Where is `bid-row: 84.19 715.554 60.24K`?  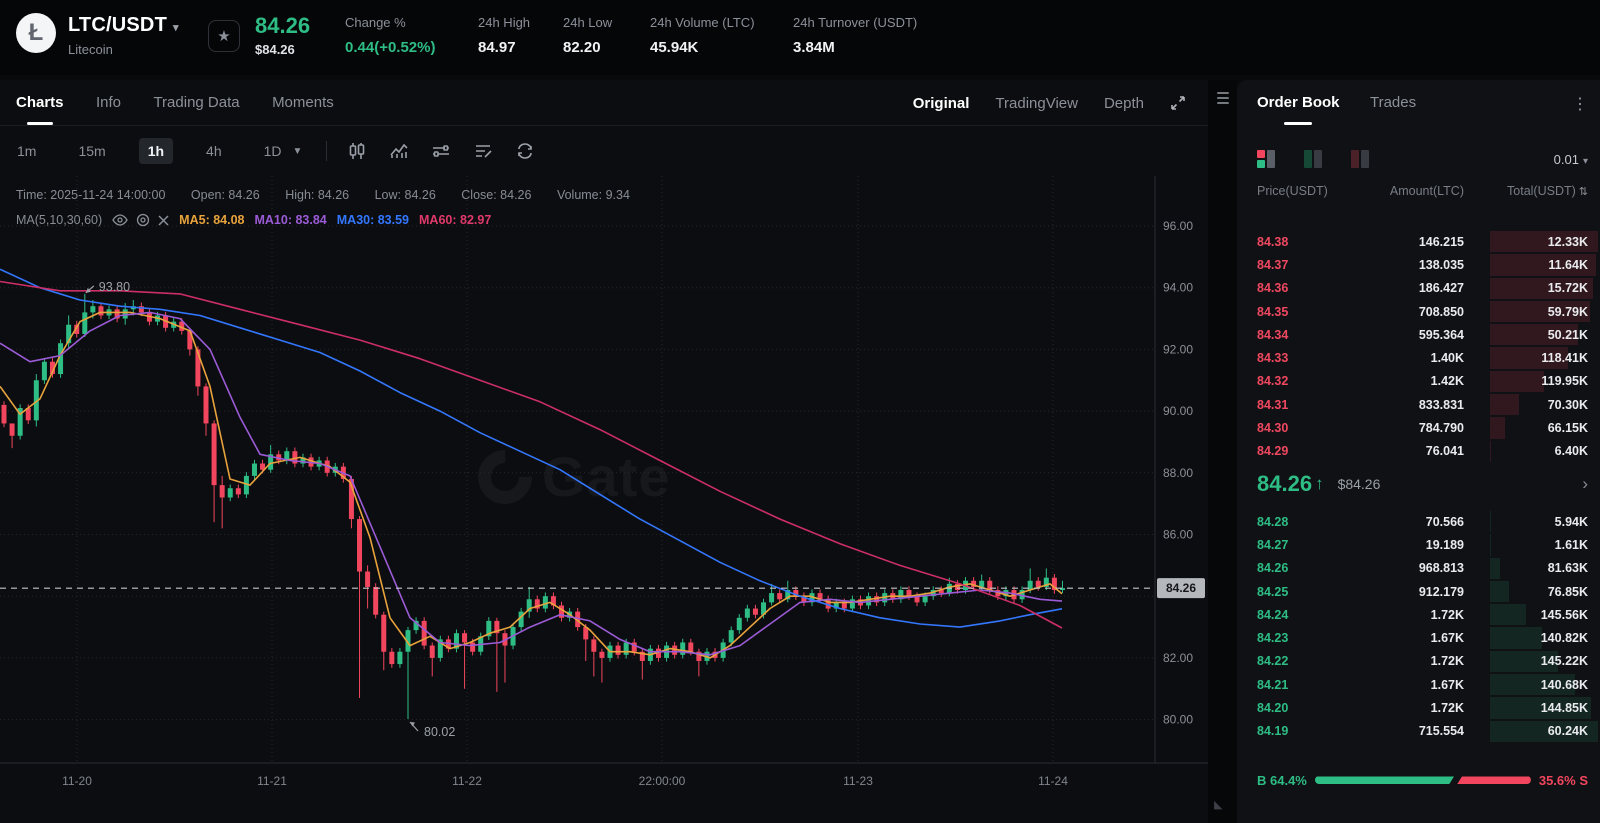
bid-row: 84.19 715.554 60.24K is located at coordinates (1418, 731).